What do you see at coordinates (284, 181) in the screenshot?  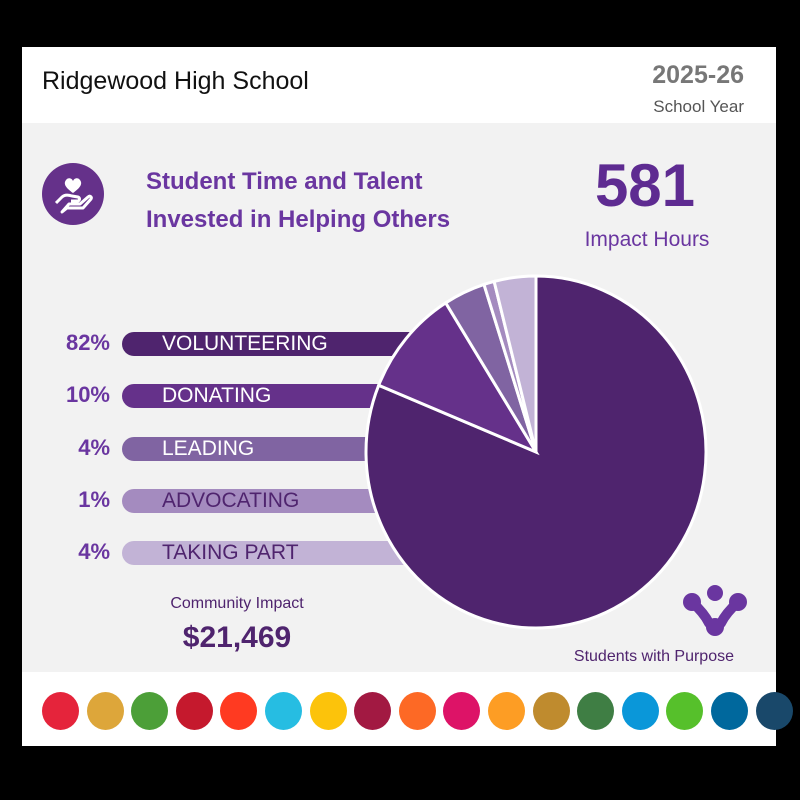 I see `headline-line-1: Student Time and Talent` at bounding box center [284, 181].